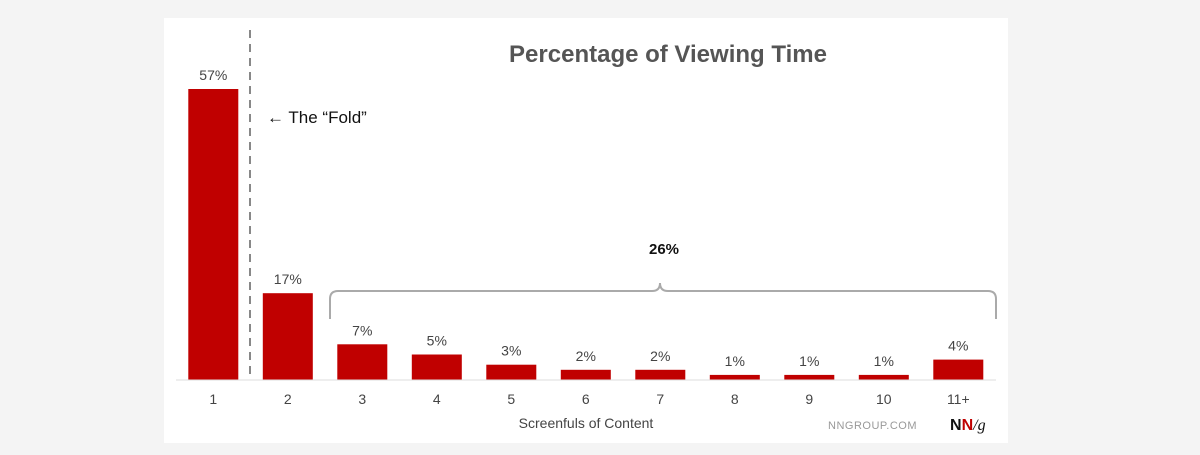 This screenshot has height=455, width=1200. I want to click on x-tick-label: 10, so click(884, 399).